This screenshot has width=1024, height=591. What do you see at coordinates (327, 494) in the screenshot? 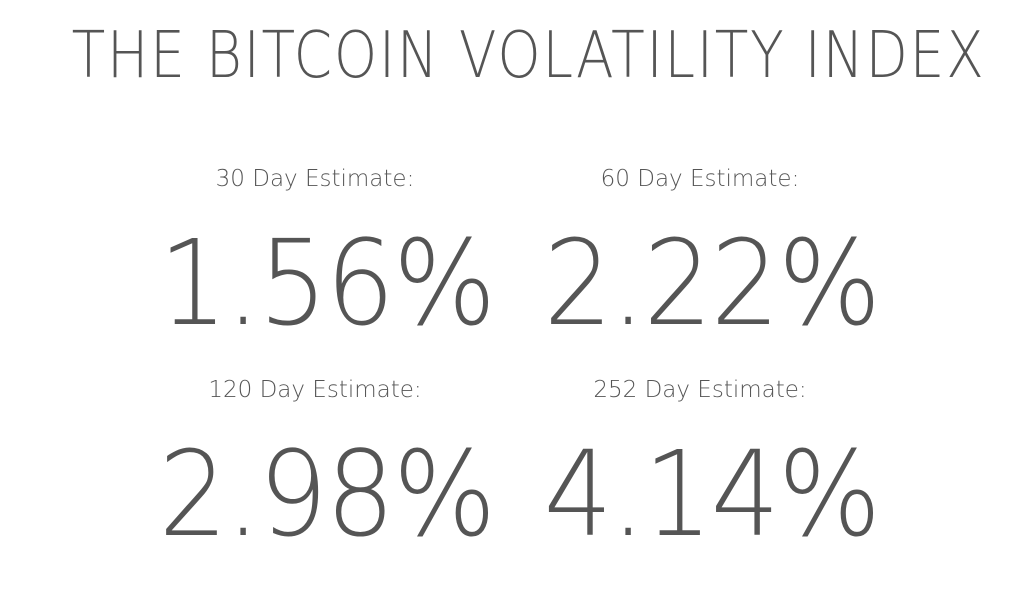
I see `estimate-value: 2.98%` at bounding box center [327, 494].